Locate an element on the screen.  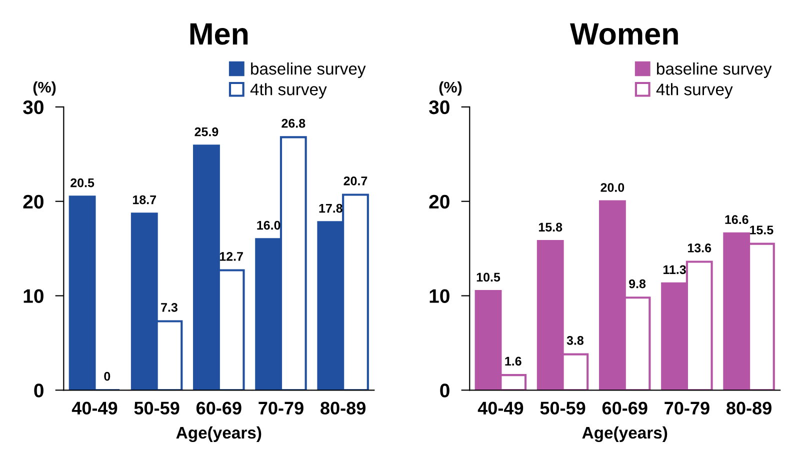
data-label: 0 is located at coordinates (107, 376).